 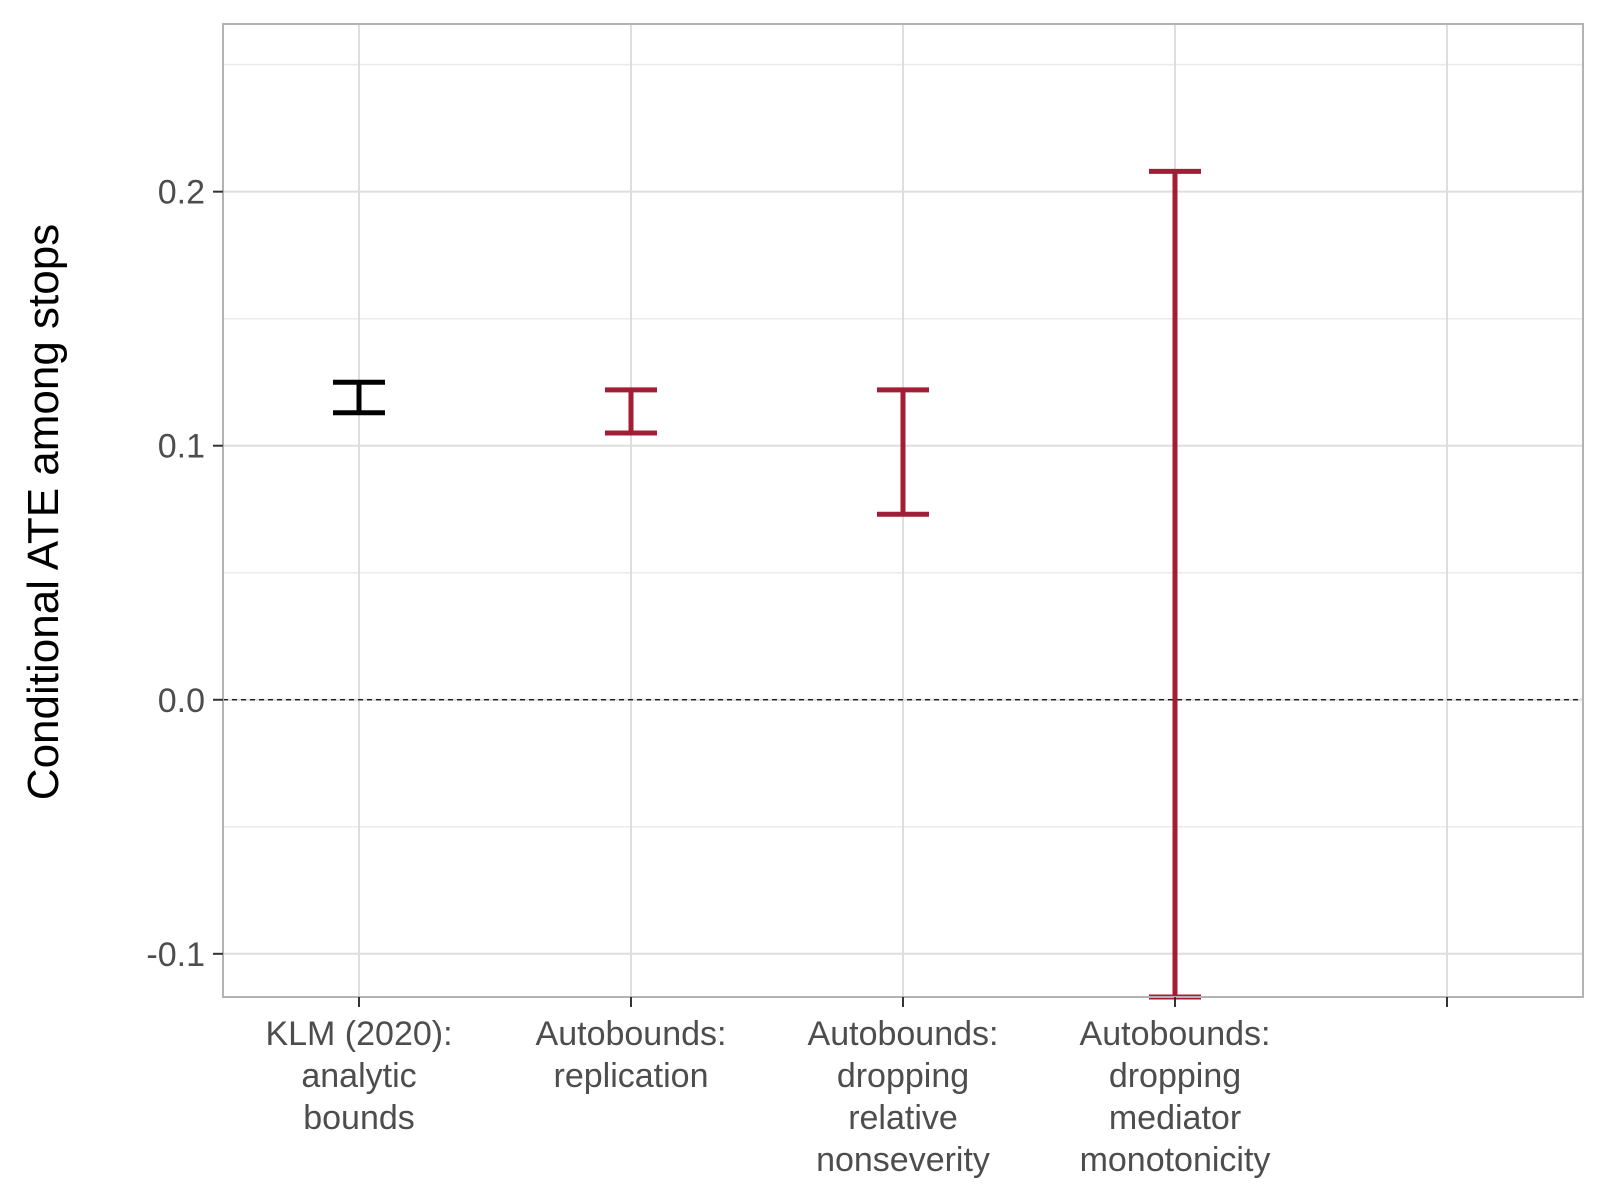 I want to click on y-tick-label: -0.1, so click(x=175, y=955).